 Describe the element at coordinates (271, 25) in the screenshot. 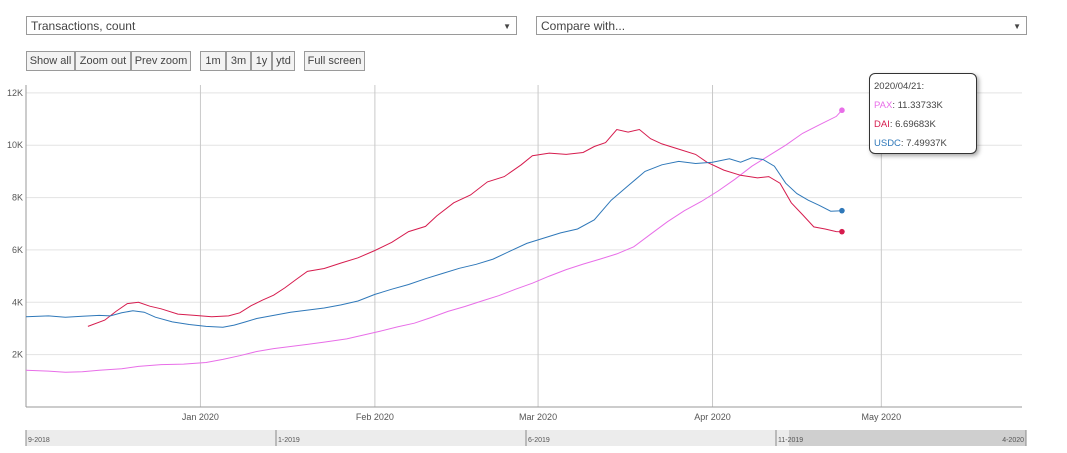

I see `metric-select: Transactions, count ▼` at that location.